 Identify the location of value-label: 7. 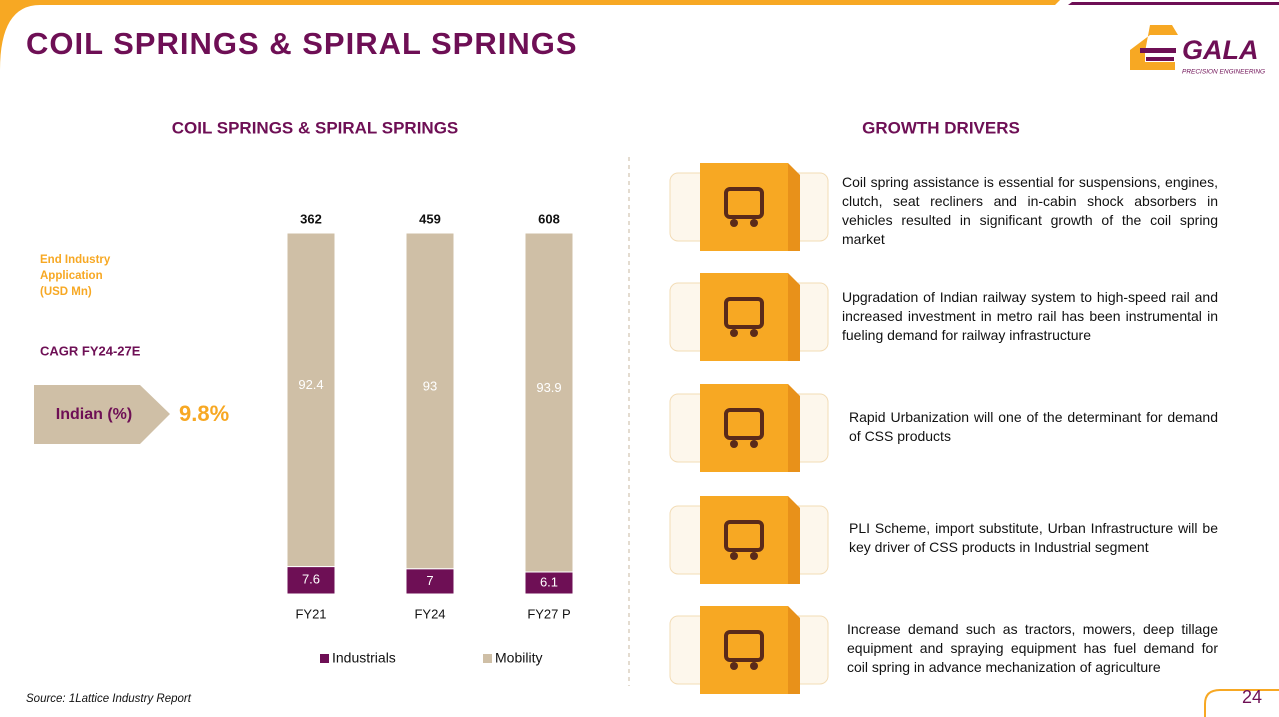
(429, 580).